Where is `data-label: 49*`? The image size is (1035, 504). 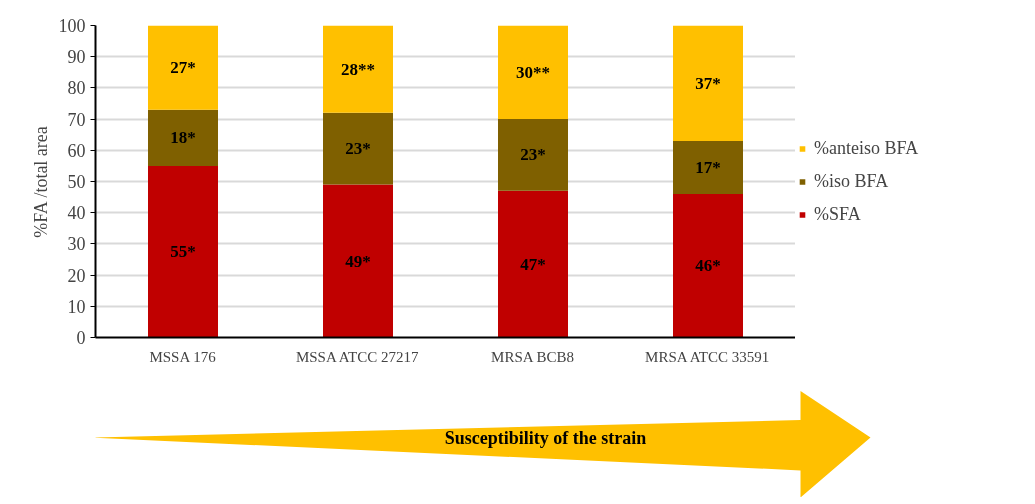 data-label: 49* is located at coordinates (358, 261).